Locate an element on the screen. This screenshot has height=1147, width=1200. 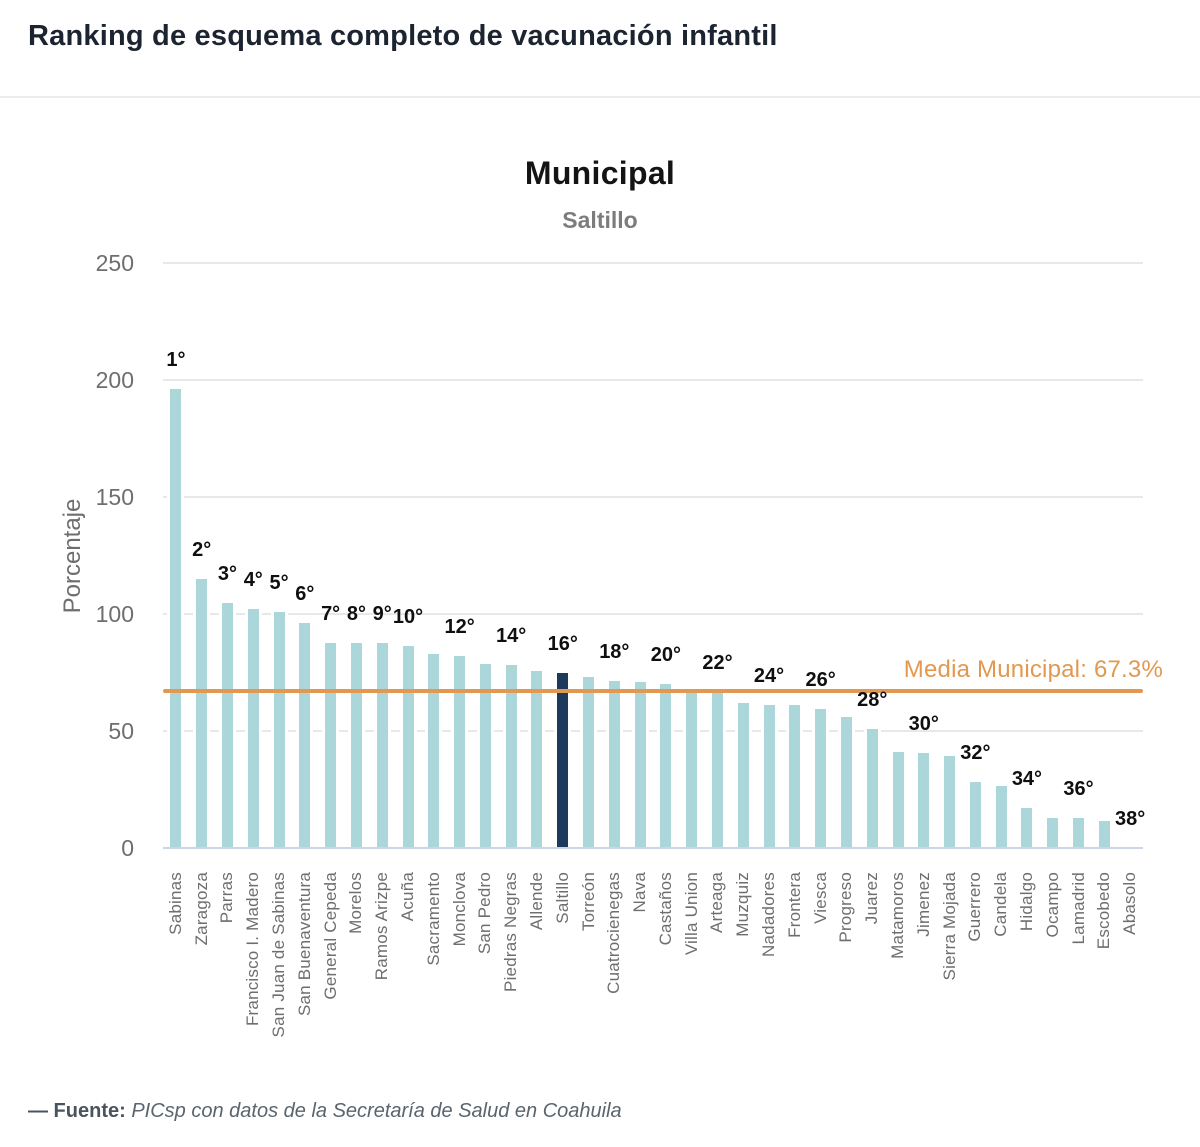
bar-piedras-negras is located at coordinates (511, 756).